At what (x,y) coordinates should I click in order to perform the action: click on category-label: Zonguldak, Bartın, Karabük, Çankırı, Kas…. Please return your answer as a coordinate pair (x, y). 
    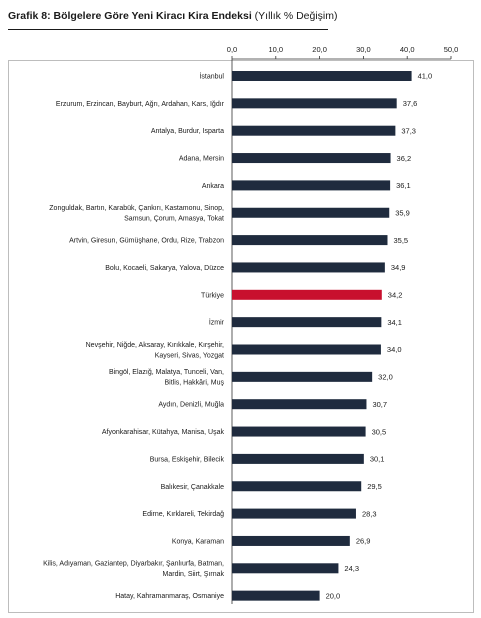
    Looking at the image, I should click on (136, 214).